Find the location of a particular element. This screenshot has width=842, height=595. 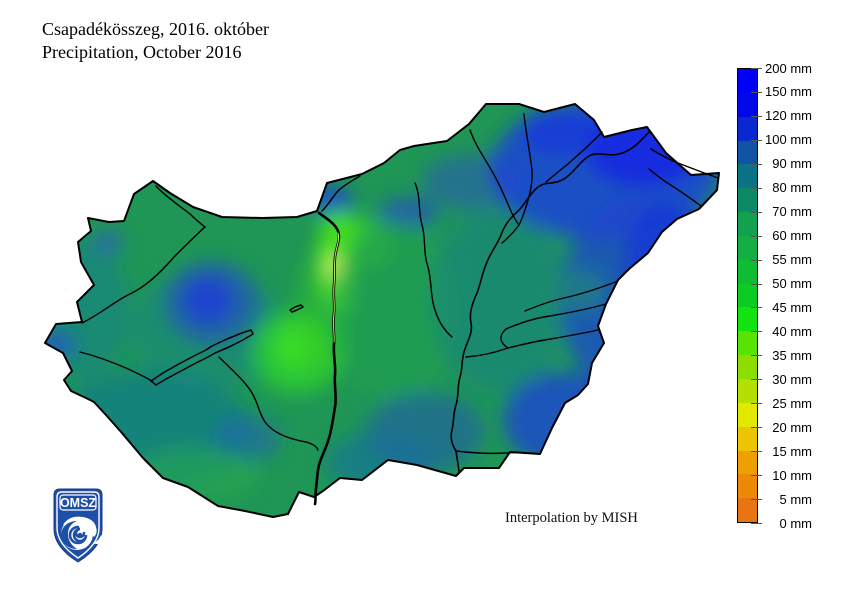

logo-text: OMSZ is located at coordinates (78, 503).